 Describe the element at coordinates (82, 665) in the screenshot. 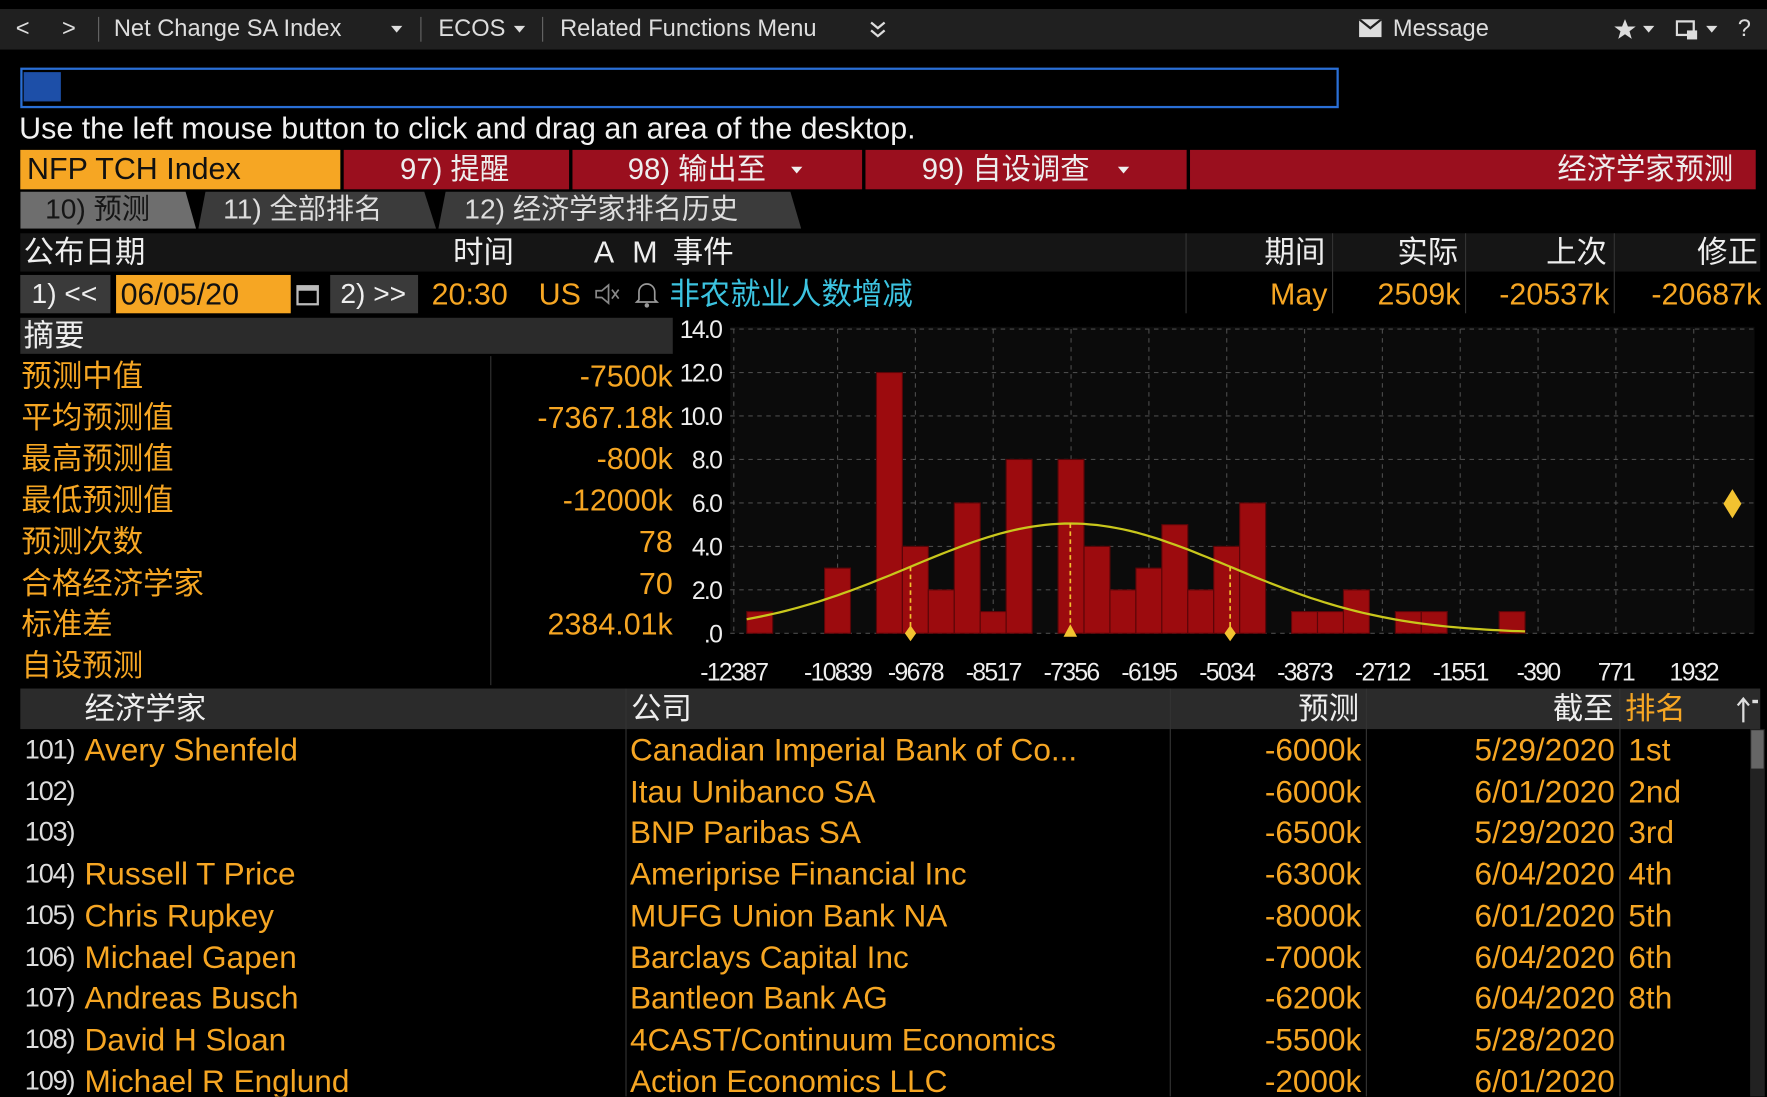

I see `summary-label: 自设预测` at that location.